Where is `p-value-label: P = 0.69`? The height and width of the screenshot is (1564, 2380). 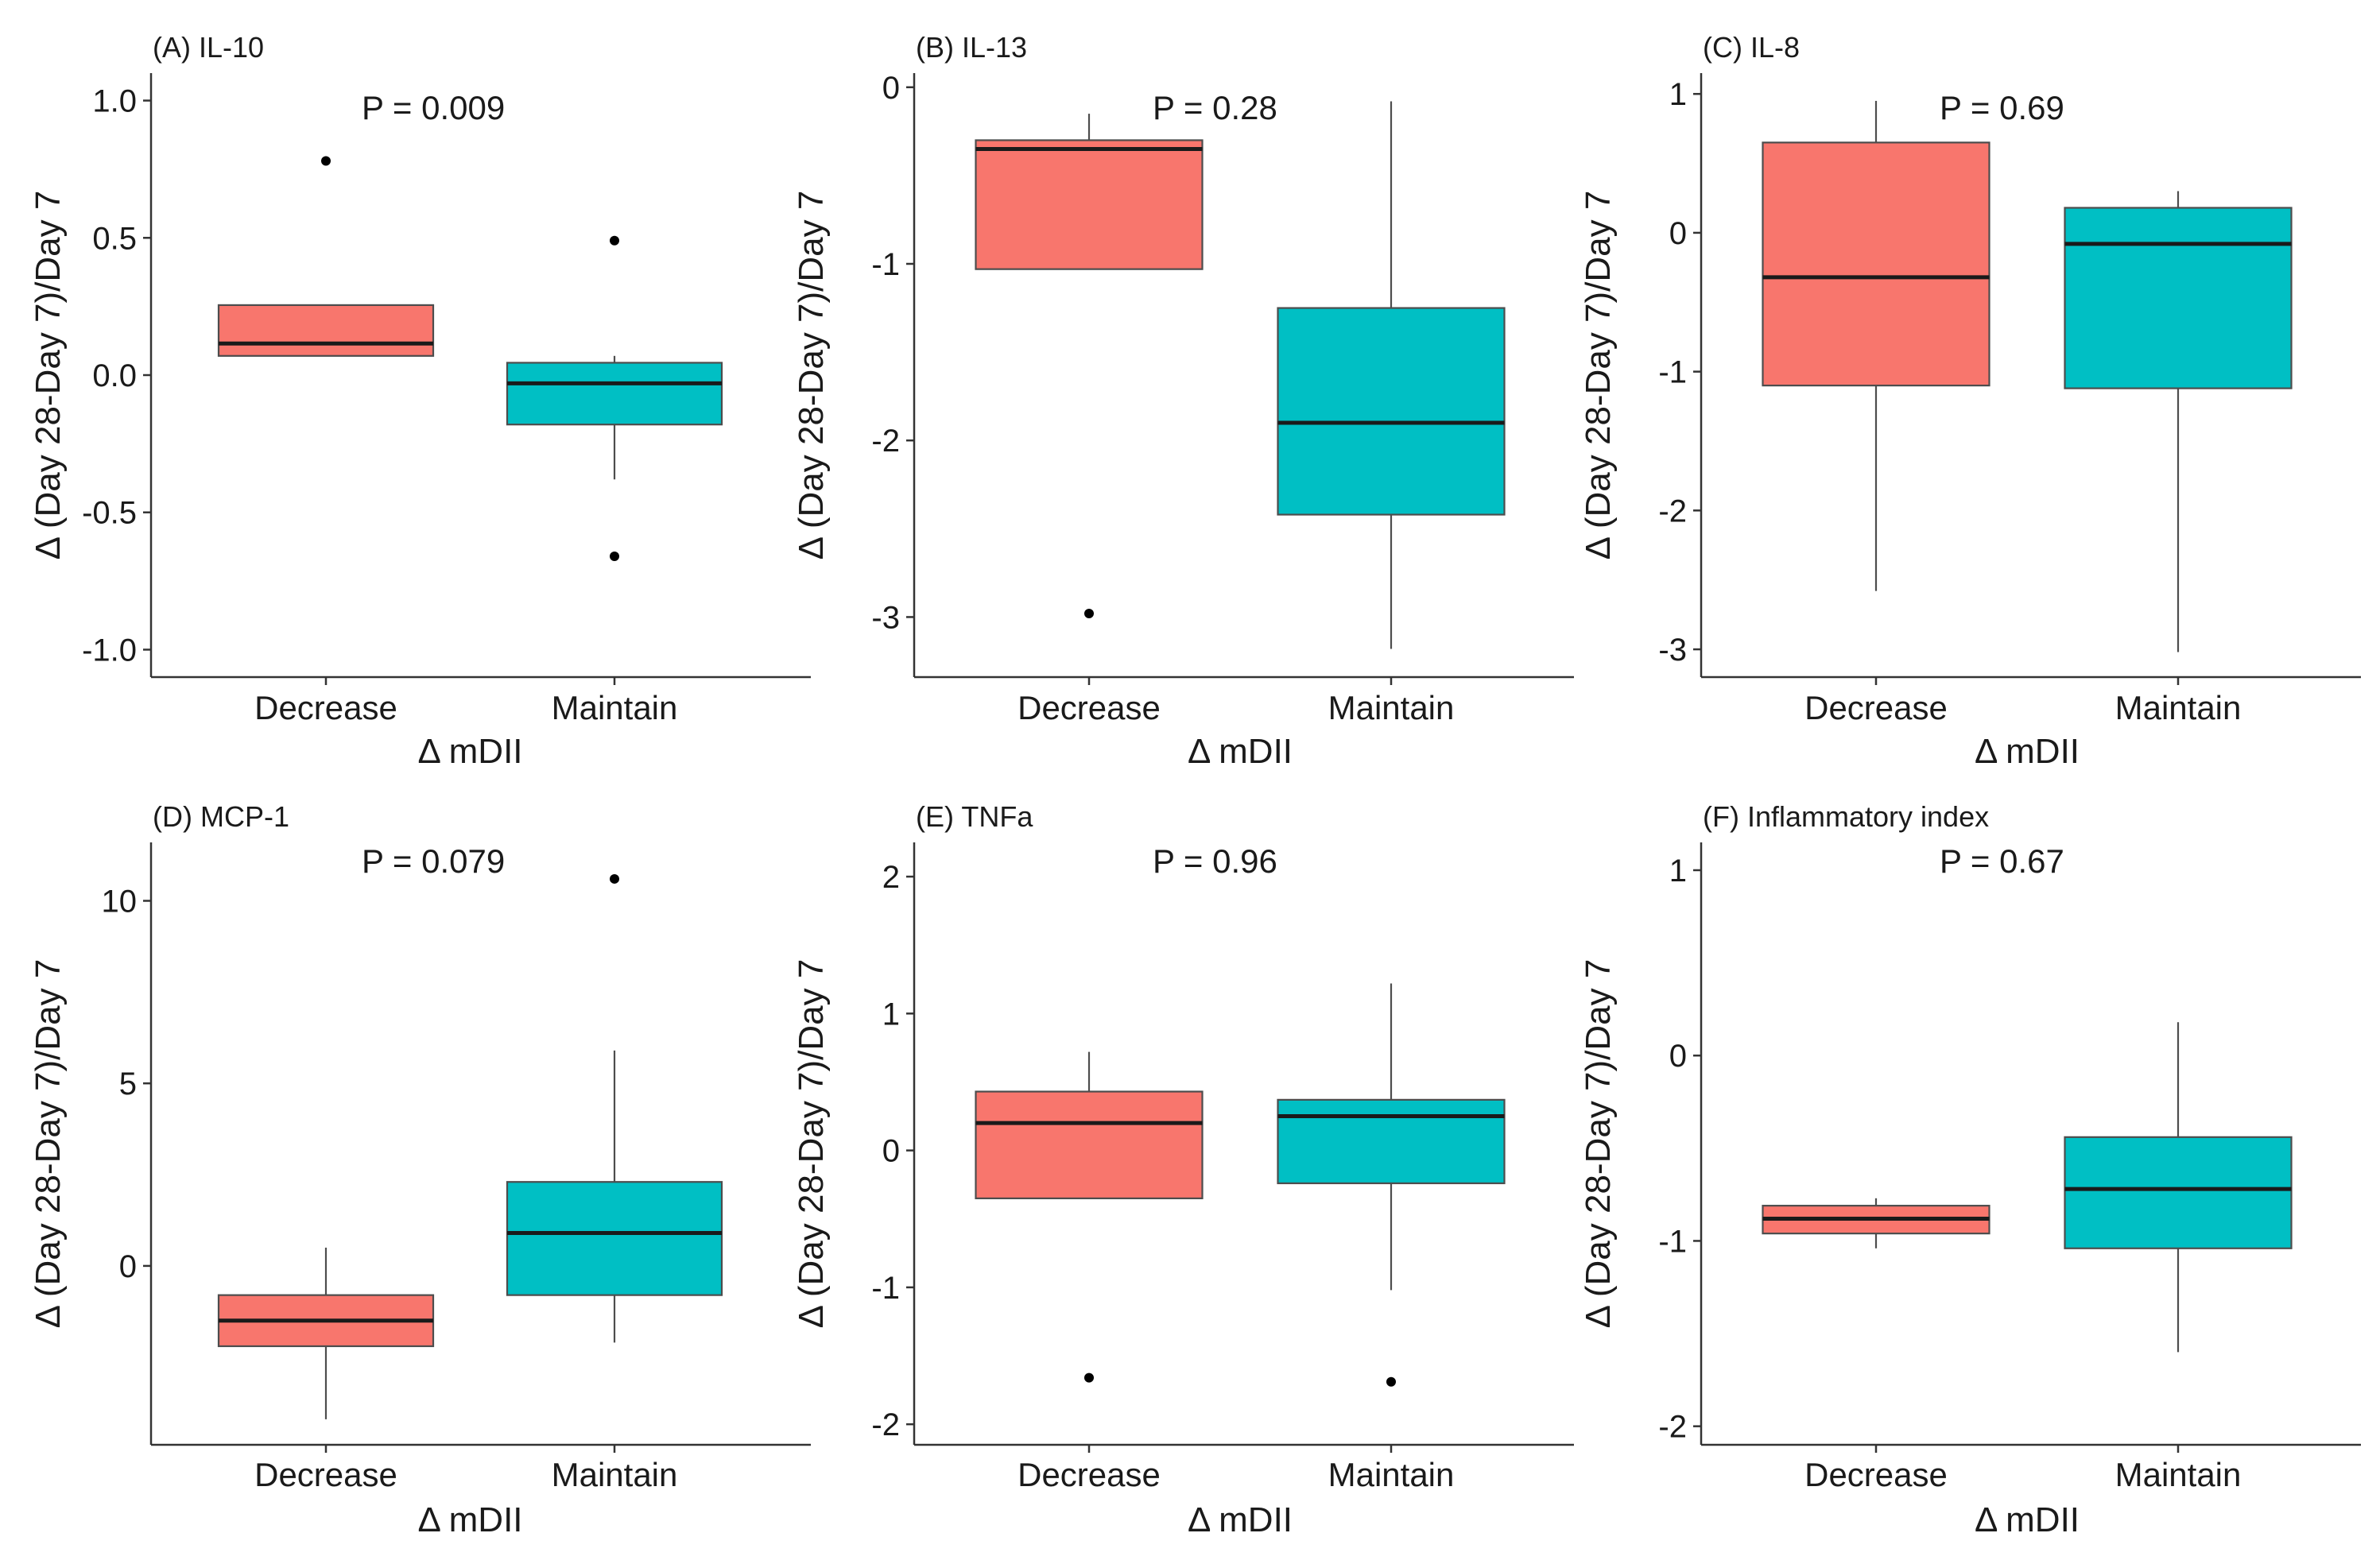
p-value-label: P = 0.69 is located at coordinates (2002, 107).